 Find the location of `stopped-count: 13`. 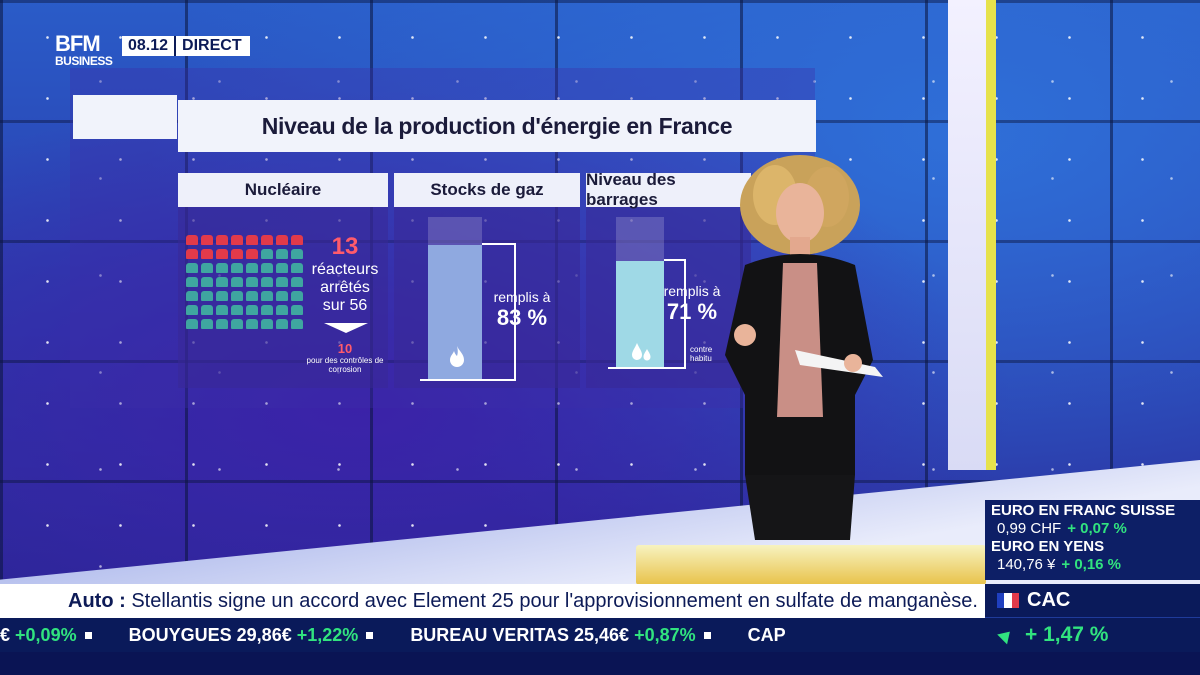

stopped-count: 13 is located at coordinates (345, 246).